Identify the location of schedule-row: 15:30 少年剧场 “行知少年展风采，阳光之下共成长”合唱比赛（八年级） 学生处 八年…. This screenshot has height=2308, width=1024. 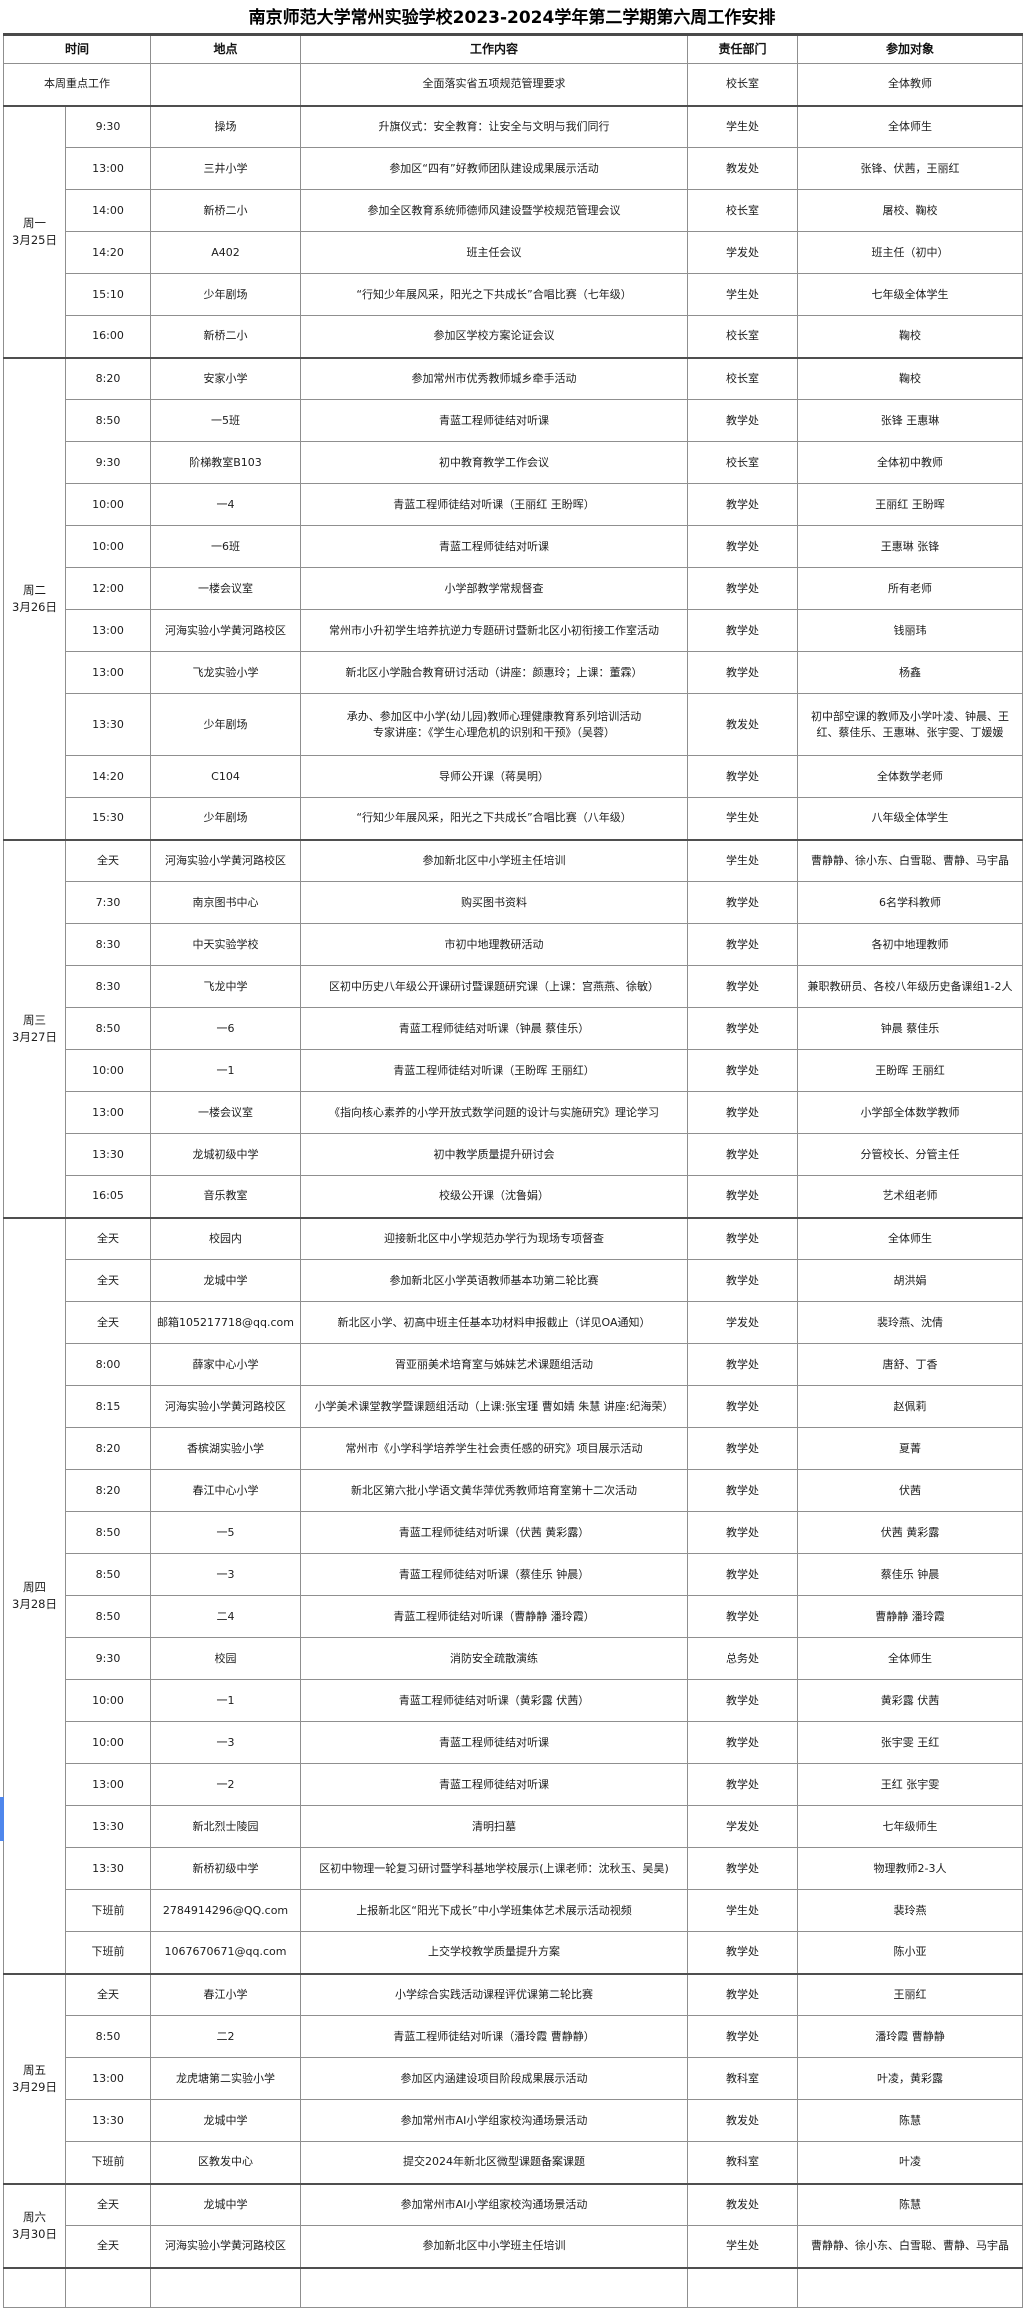
(514, 818).